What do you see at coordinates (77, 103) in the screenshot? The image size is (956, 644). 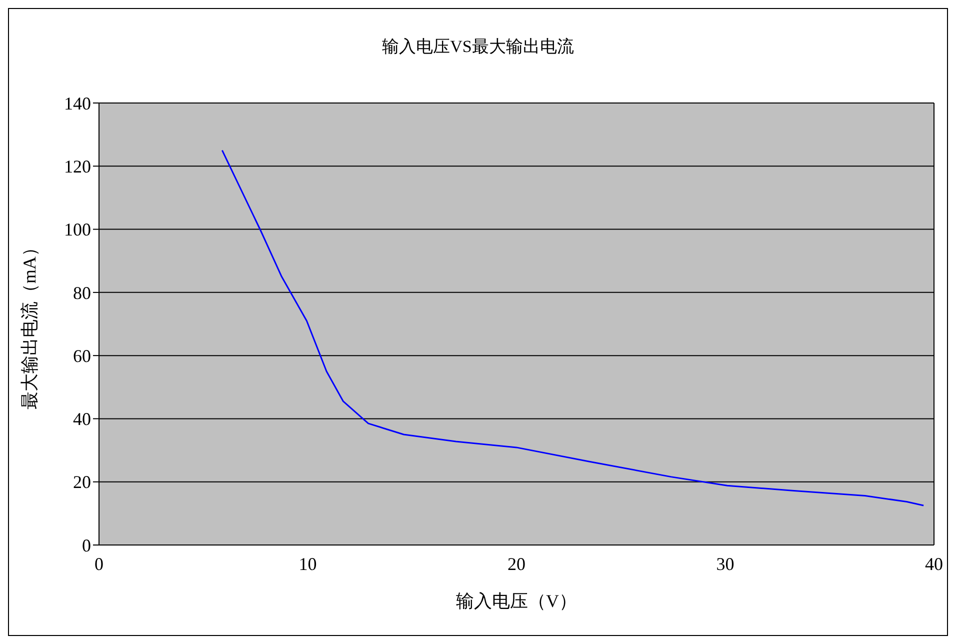 I see `y-tick-label: 140` at bounding box center [77, 103].